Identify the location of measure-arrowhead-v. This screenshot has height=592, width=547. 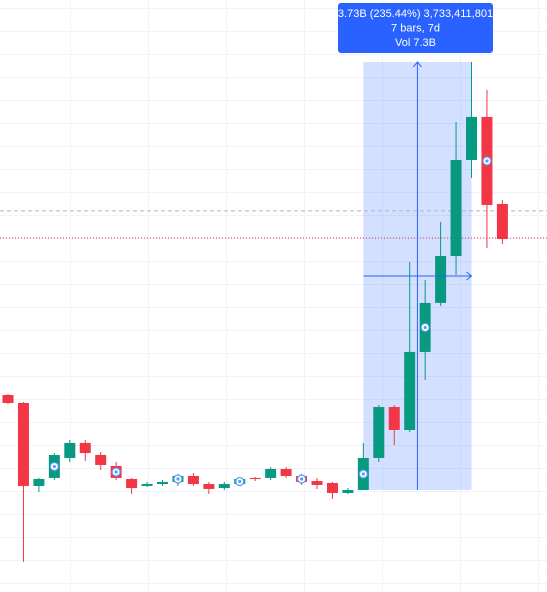
(417, 64).